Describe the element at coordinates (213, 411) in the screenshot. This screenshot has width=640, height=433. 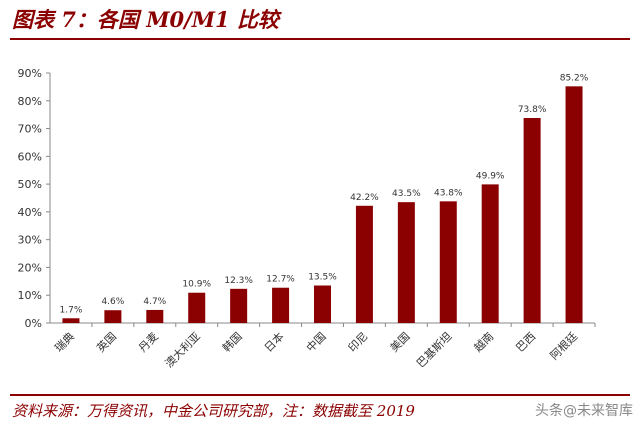
I see `source-note: 资料来源：万得资讯，中金公司研究部，注：数据截至 2019` at that location.